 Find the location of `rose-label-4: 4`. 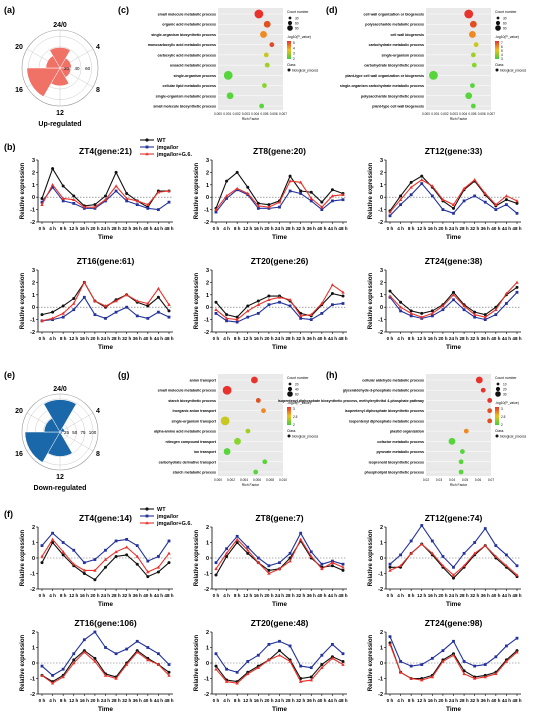

rose-label-4: 4 is located at coordinates (98, 411).